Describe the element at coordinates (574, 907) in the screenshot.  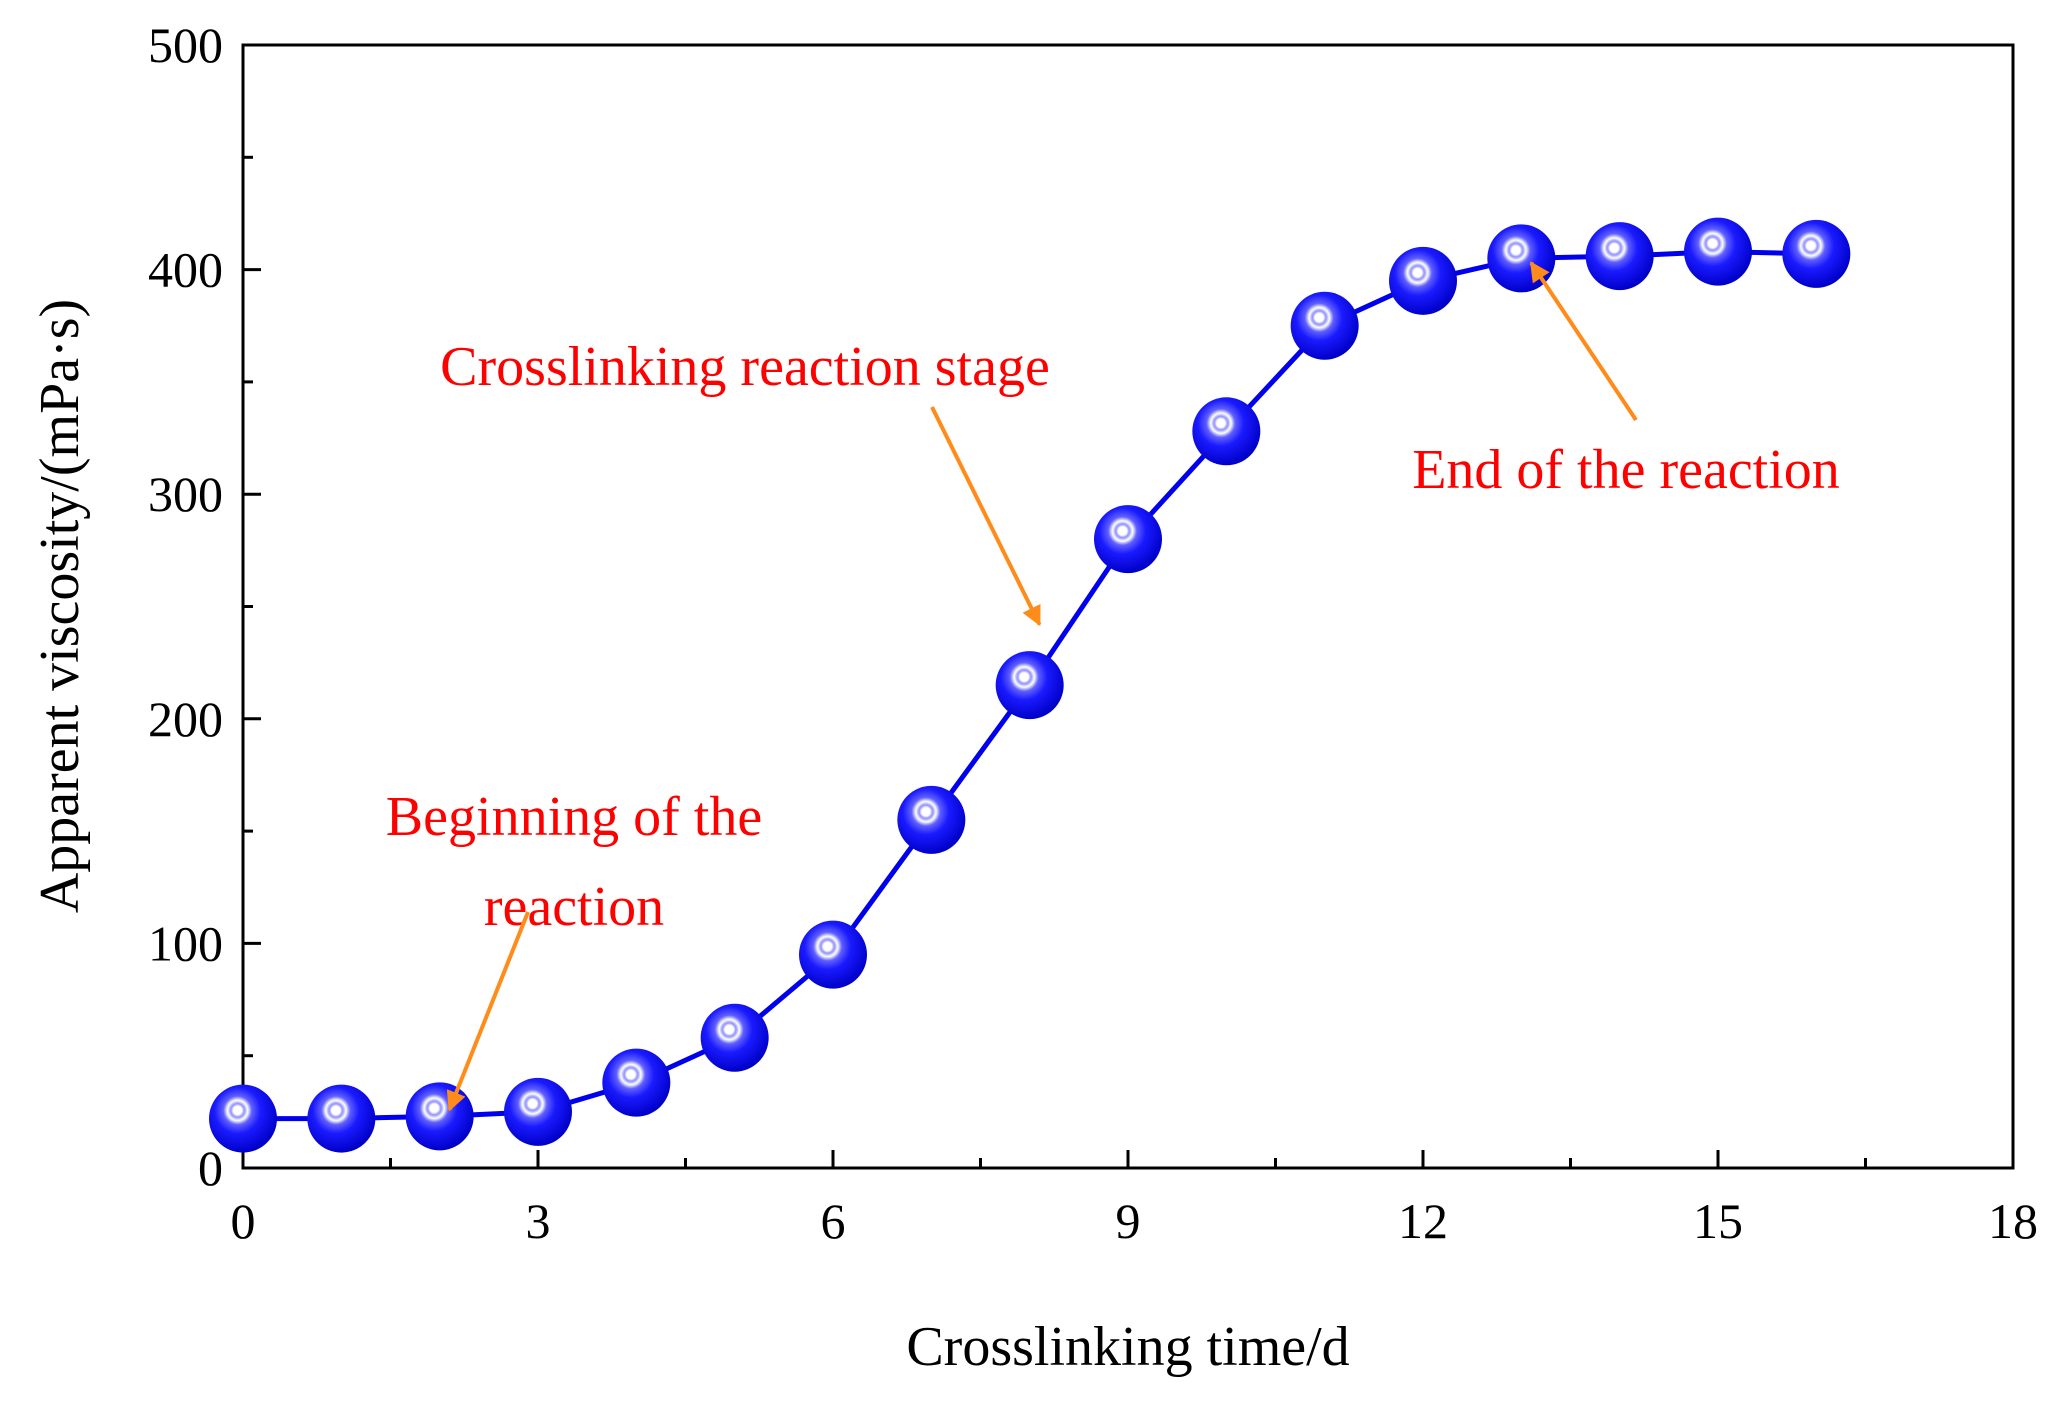
I see `annotation-line: reaction` at that location.